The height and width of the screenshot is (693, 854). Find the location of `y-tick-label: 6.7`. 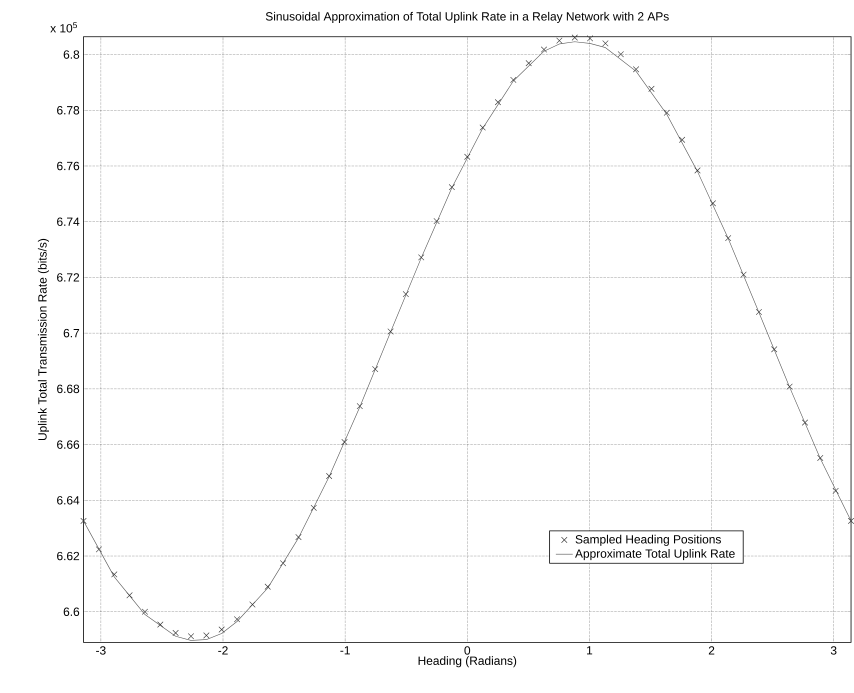

y-tick-label: 6.7 is located at coordinates (72, 333).